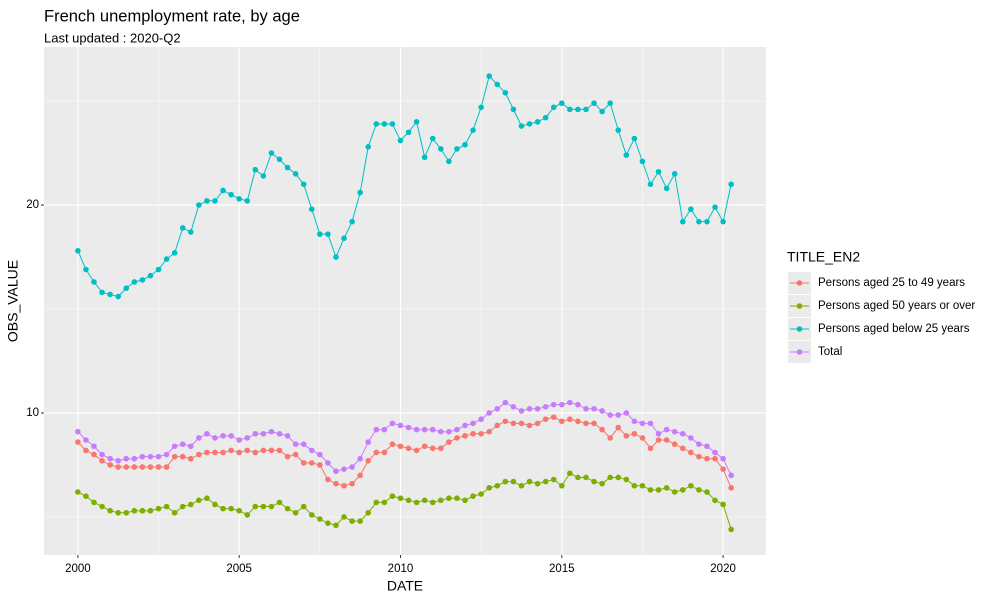 This screenshot has height=598, width=999. I want to click on x-tick-label: 2020, so click(723, 569).